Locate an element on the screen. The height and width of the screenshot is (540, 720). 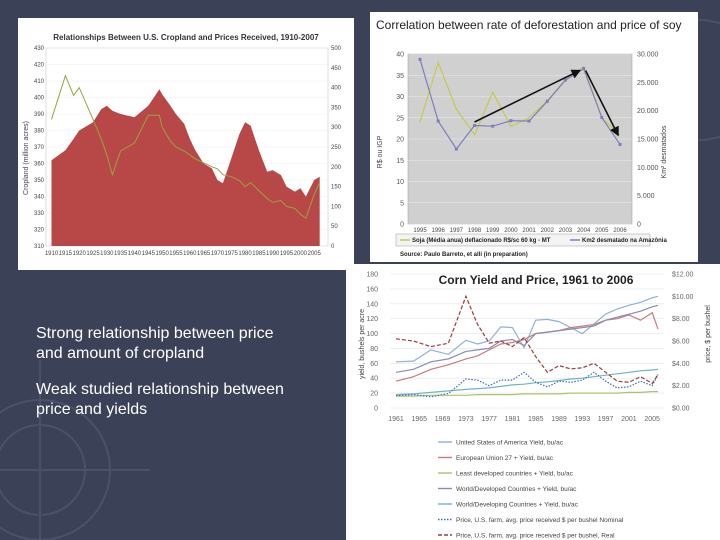
x-tick-label: 1973 is located at coordinates (466, 419).